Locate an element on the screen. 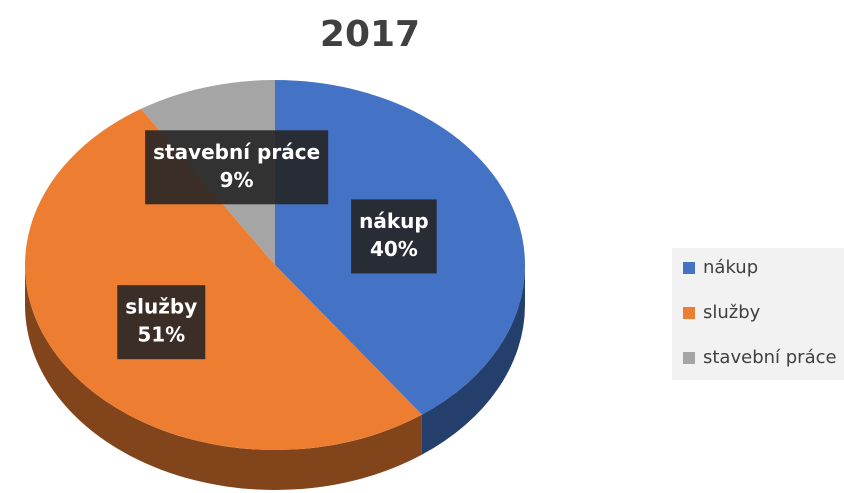 The width and height of the screenshot is (844, 493). data-label-value: 40% is located at coordinates (394, 249).